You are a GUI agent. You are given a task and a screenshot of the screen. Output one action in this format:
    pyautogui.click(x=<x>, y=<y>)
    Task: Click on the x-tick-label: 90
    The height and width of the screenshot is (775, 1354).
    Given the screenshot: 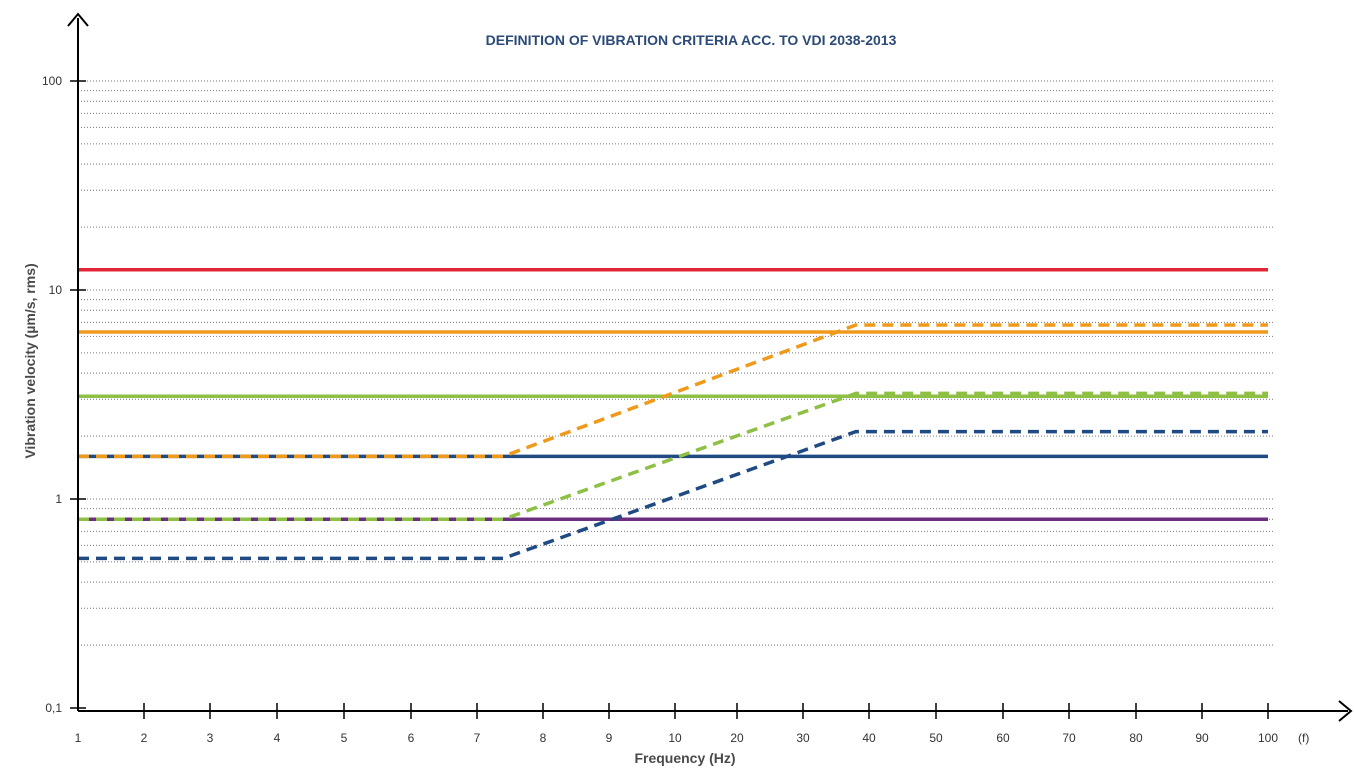 What is the action you would take?
    pyautogui.click(x=1202, y=738)
    